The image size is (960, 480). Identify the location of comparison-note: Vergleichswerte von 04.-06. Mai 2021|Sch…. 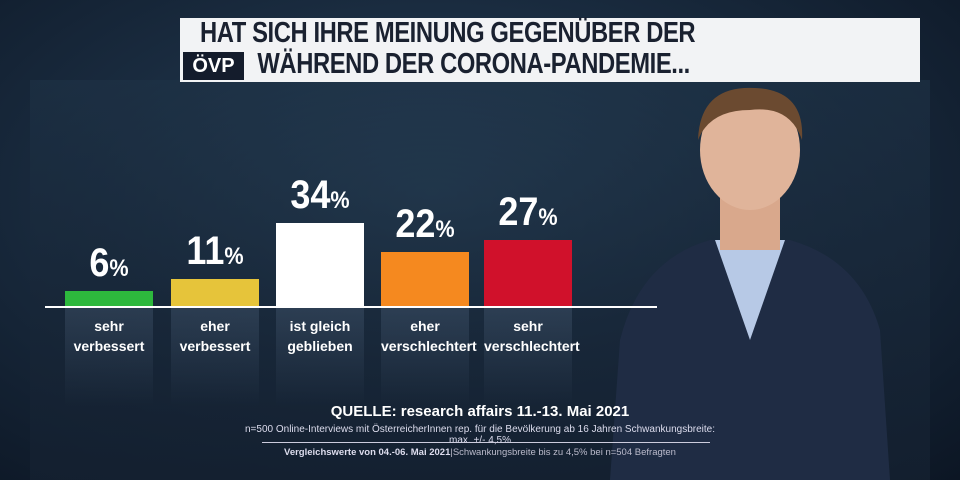
(480, 452).